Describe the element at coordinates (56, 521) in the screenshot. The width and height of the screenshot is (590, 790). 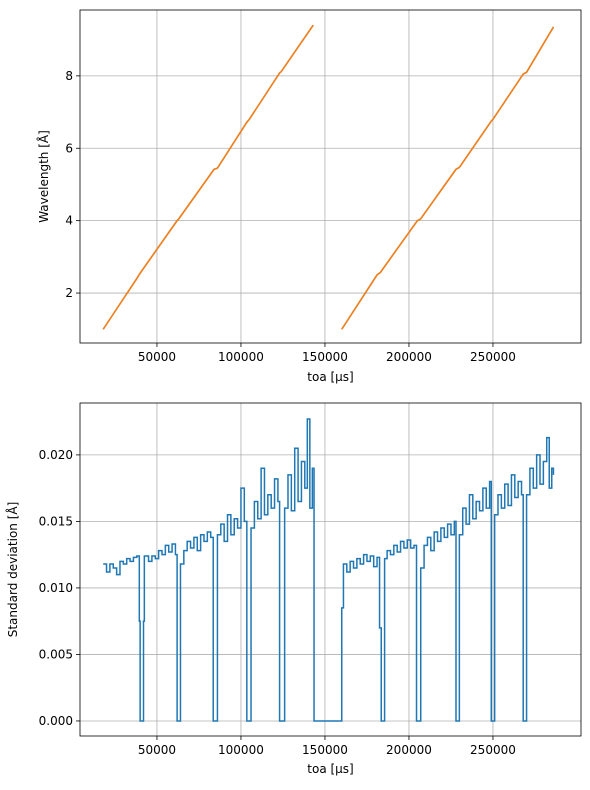
I see `y-tick-label: 0.015` at that location.